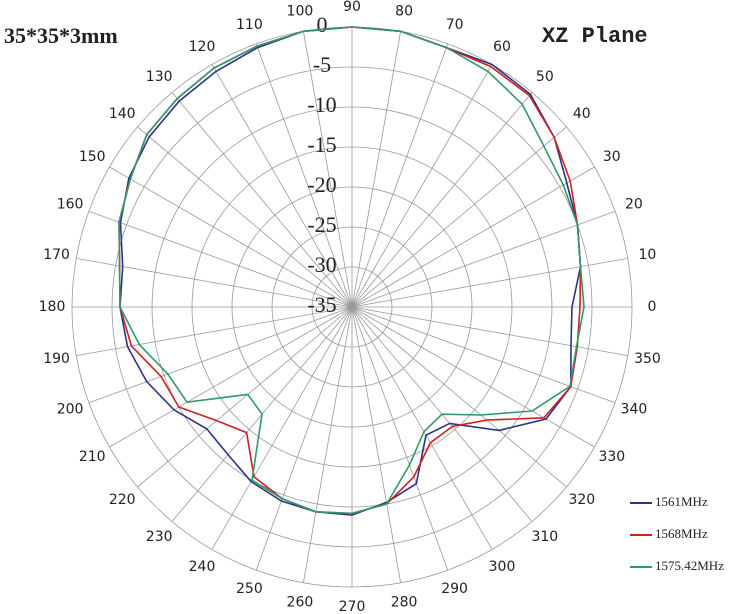 This screenshot has width=748, height=614. I want to click on angle-tick-label: 320, so click(581, 500).